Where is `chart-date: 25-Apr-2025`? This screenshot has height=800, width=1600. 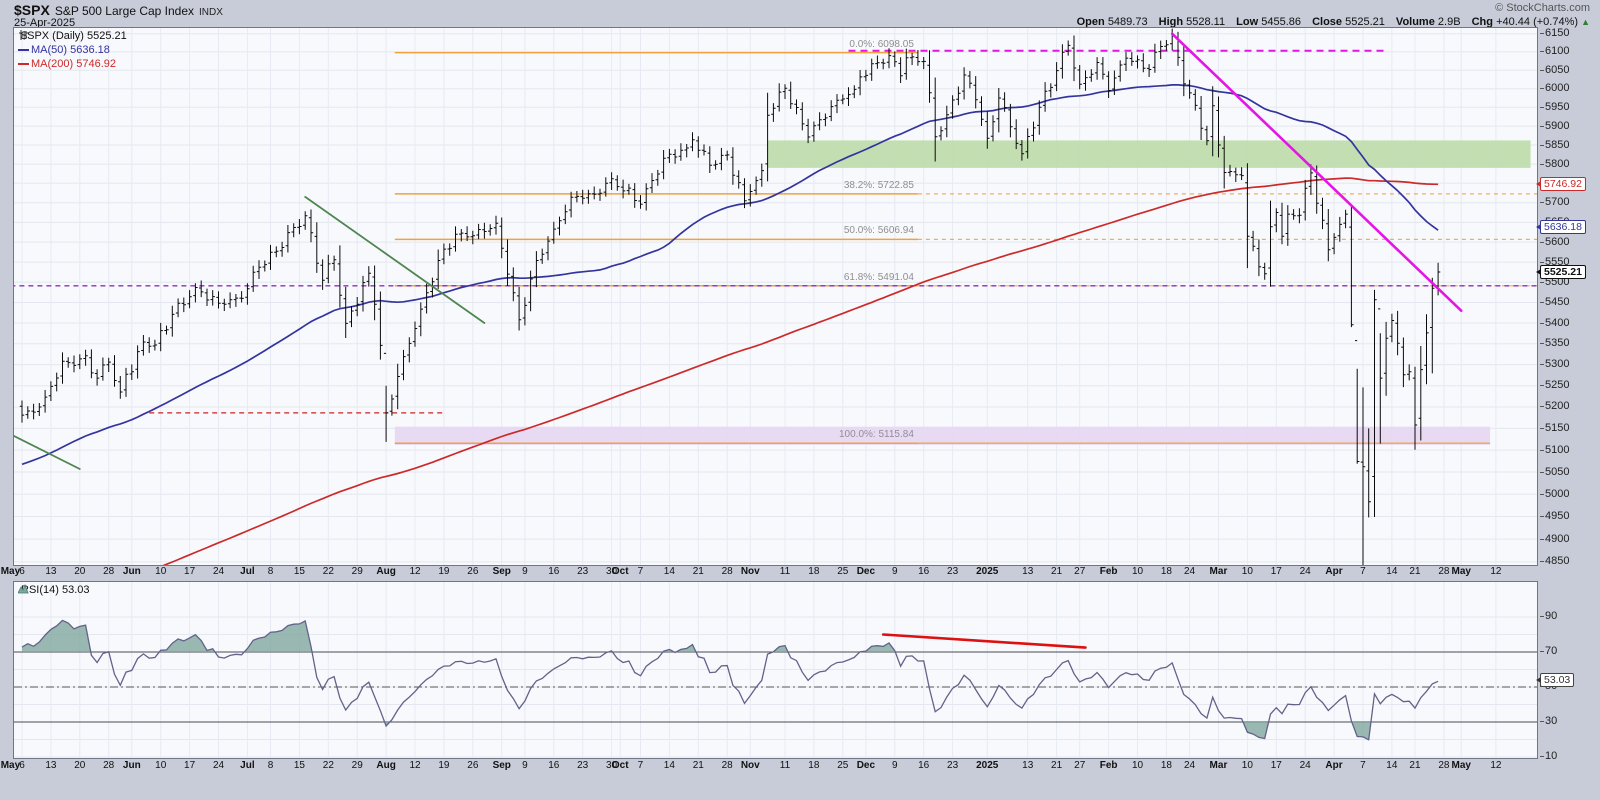 chart-date: 25-Apr-2025 is located at coordinates (45, 23).